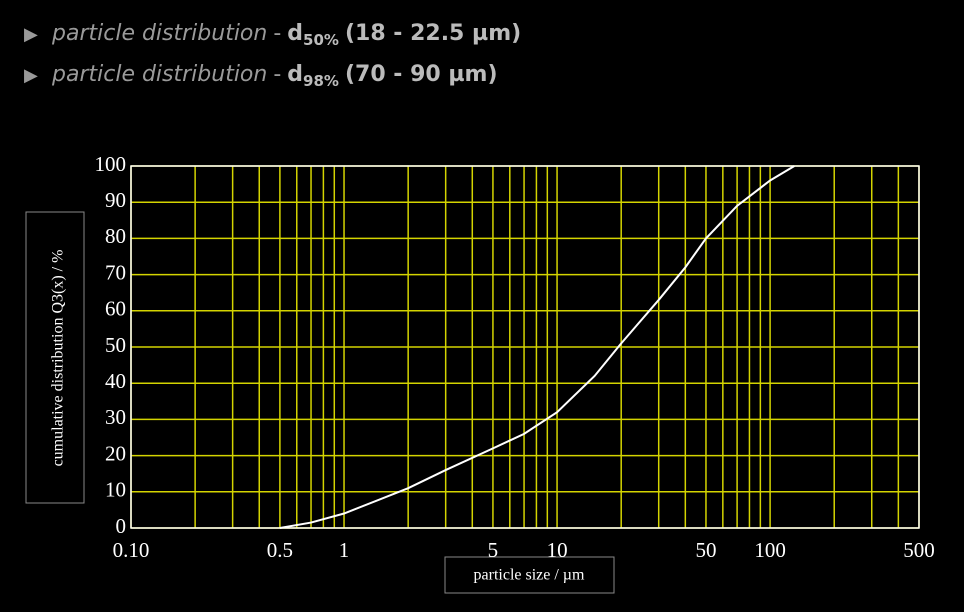 The height and width of the screenshot is (612, 964). Describe the element at coordinates (115, 417) in the screenshot. I see `y-tick-label: 30` at that location.